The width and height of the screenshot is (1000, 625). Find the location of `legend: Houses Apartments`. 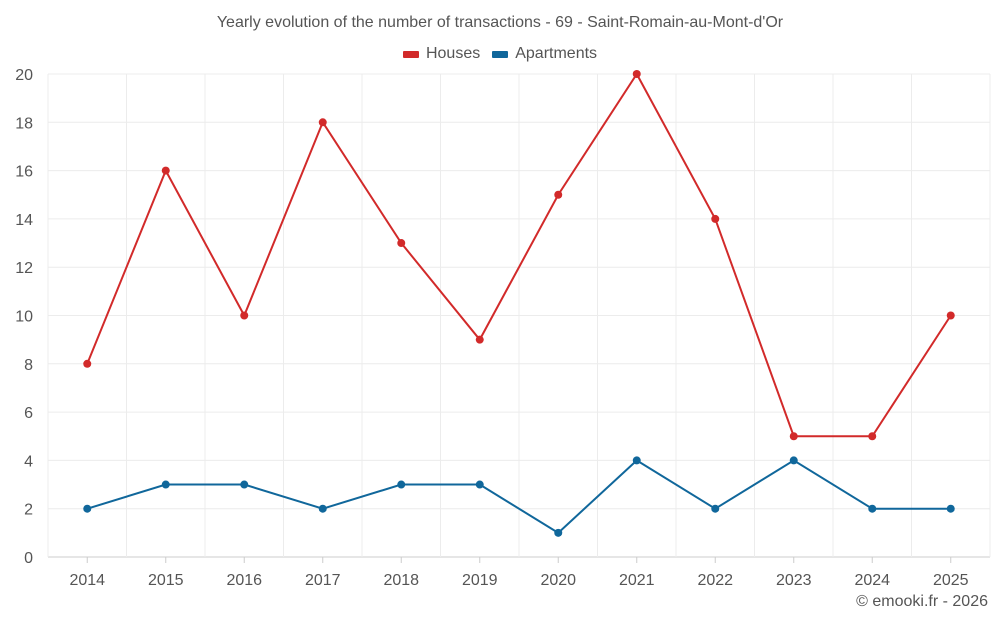

legend: Houses Apartments is located at coordinates (500, 54).